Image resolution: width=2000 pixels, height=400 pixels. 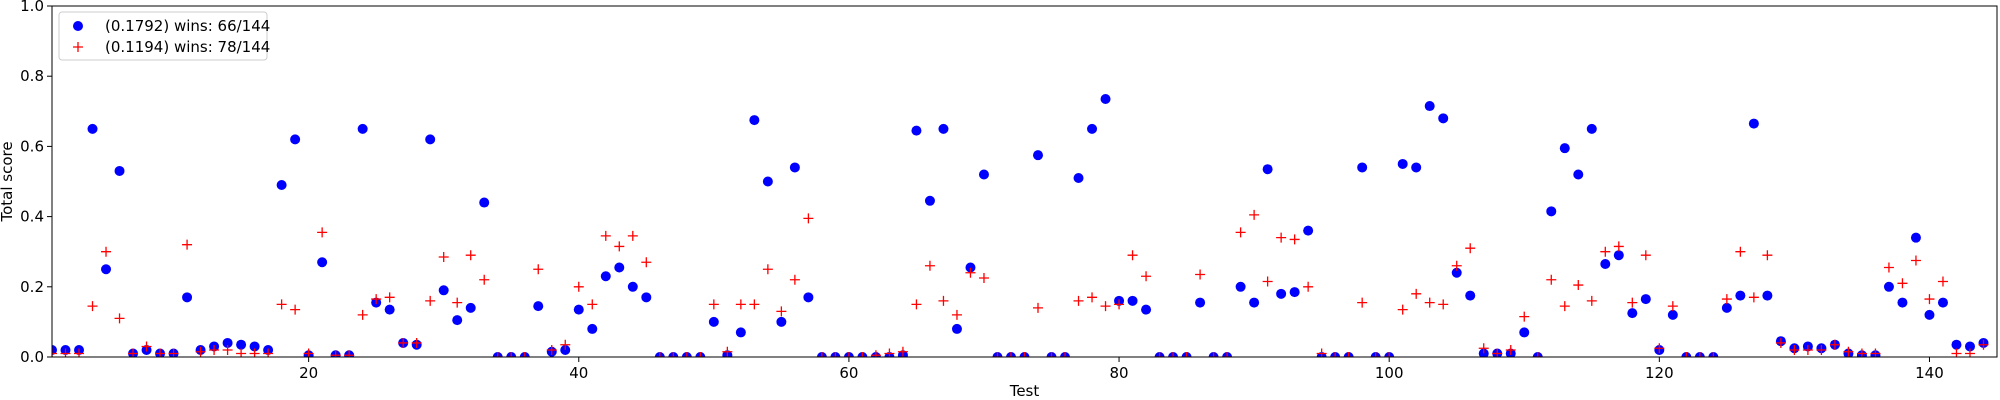 What do you see at coordinates (848, 373) in the screenshot?
I see `x-tick-label: 60` at bounding box center [848, 373].